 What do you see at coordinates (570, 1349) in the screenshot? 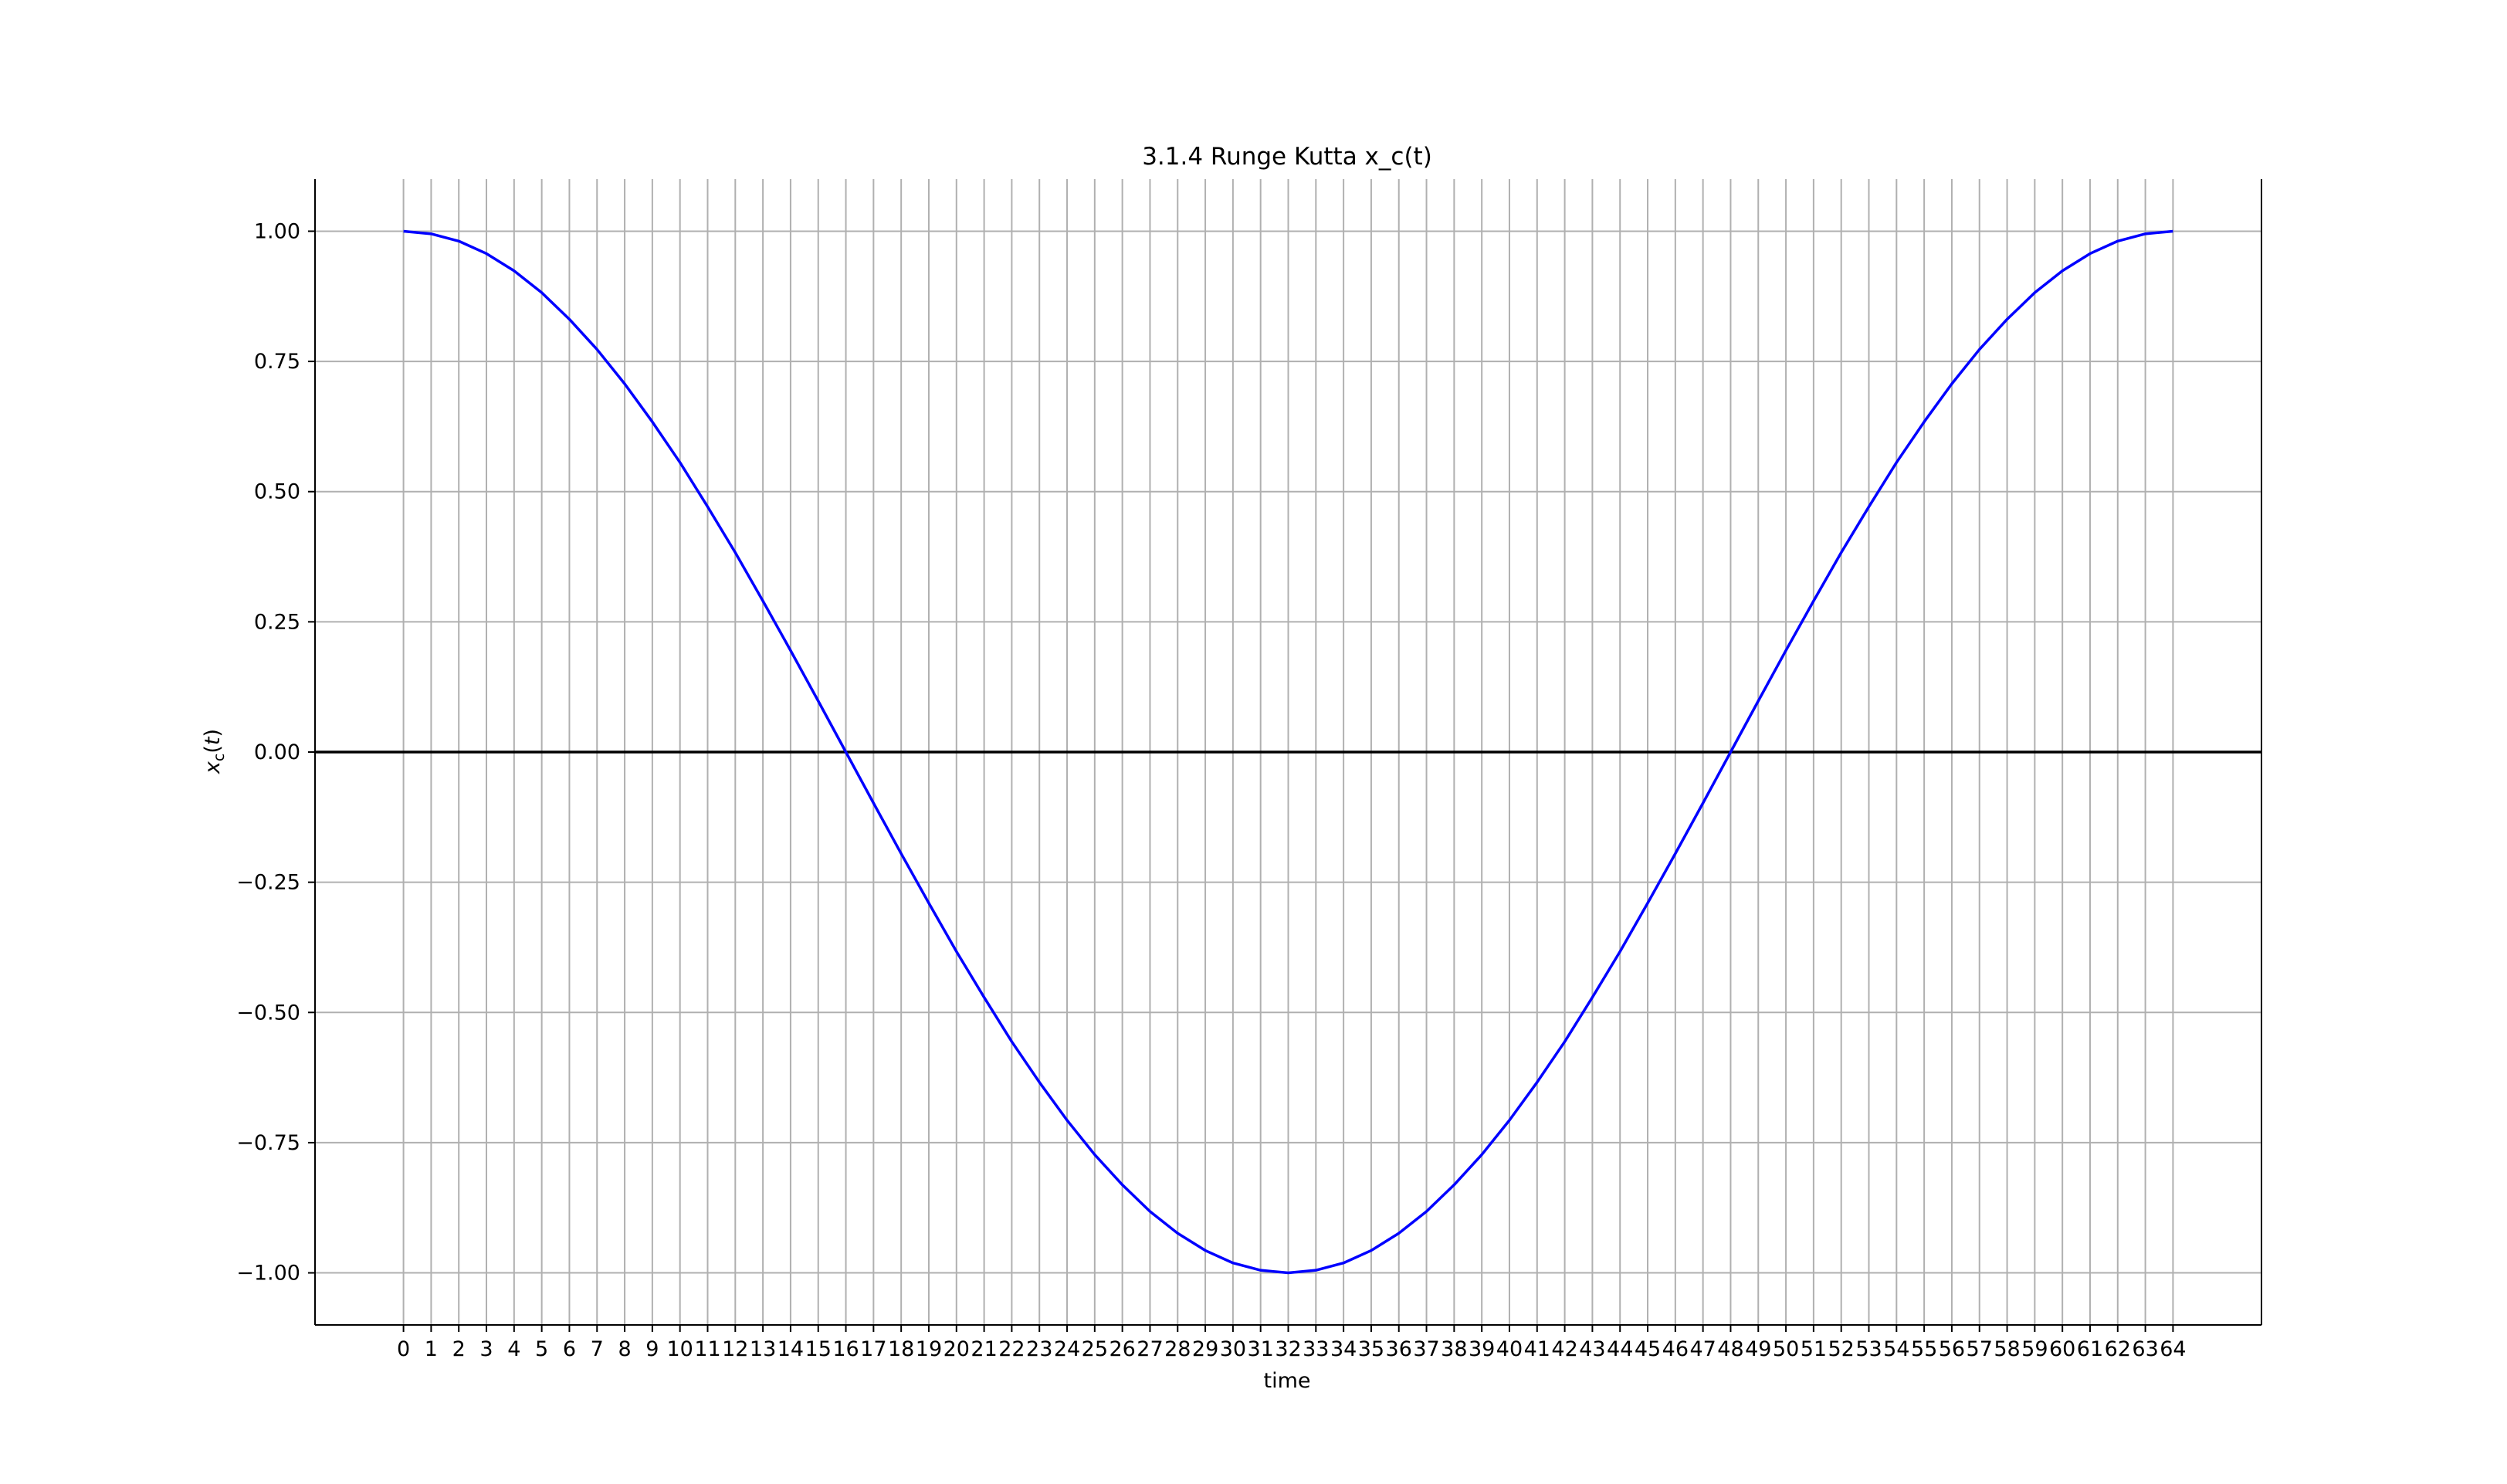
I see `x-tick-label: 6` at bounding box center [570, 1349].